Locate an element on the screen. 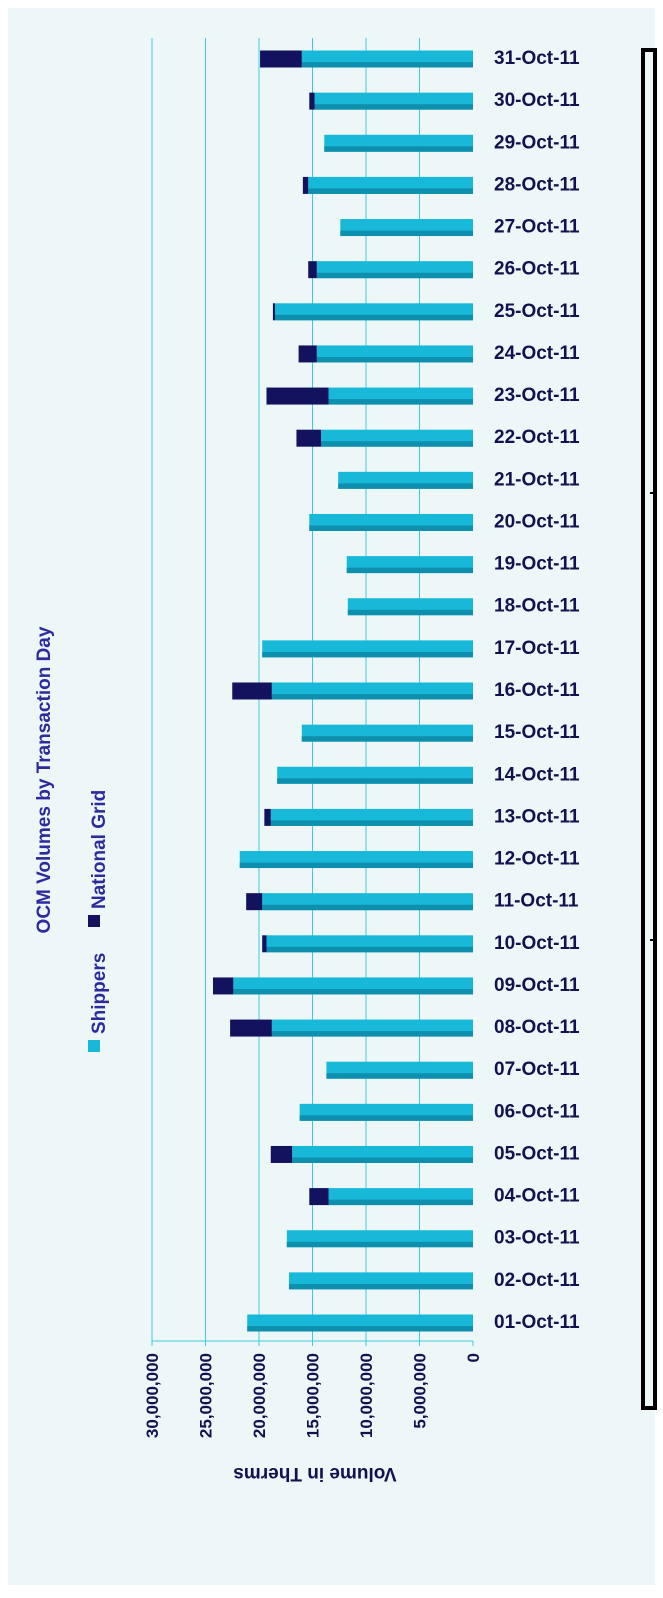 The image size is (663, 1598). category-label: 31-Oct-11 is located at coordinates (537, 58).